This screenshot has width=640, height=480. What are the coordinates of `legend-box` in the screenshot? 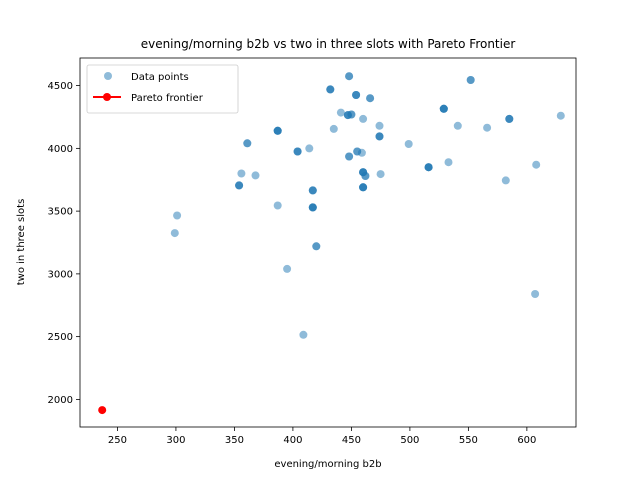 It's located at (162, 89).